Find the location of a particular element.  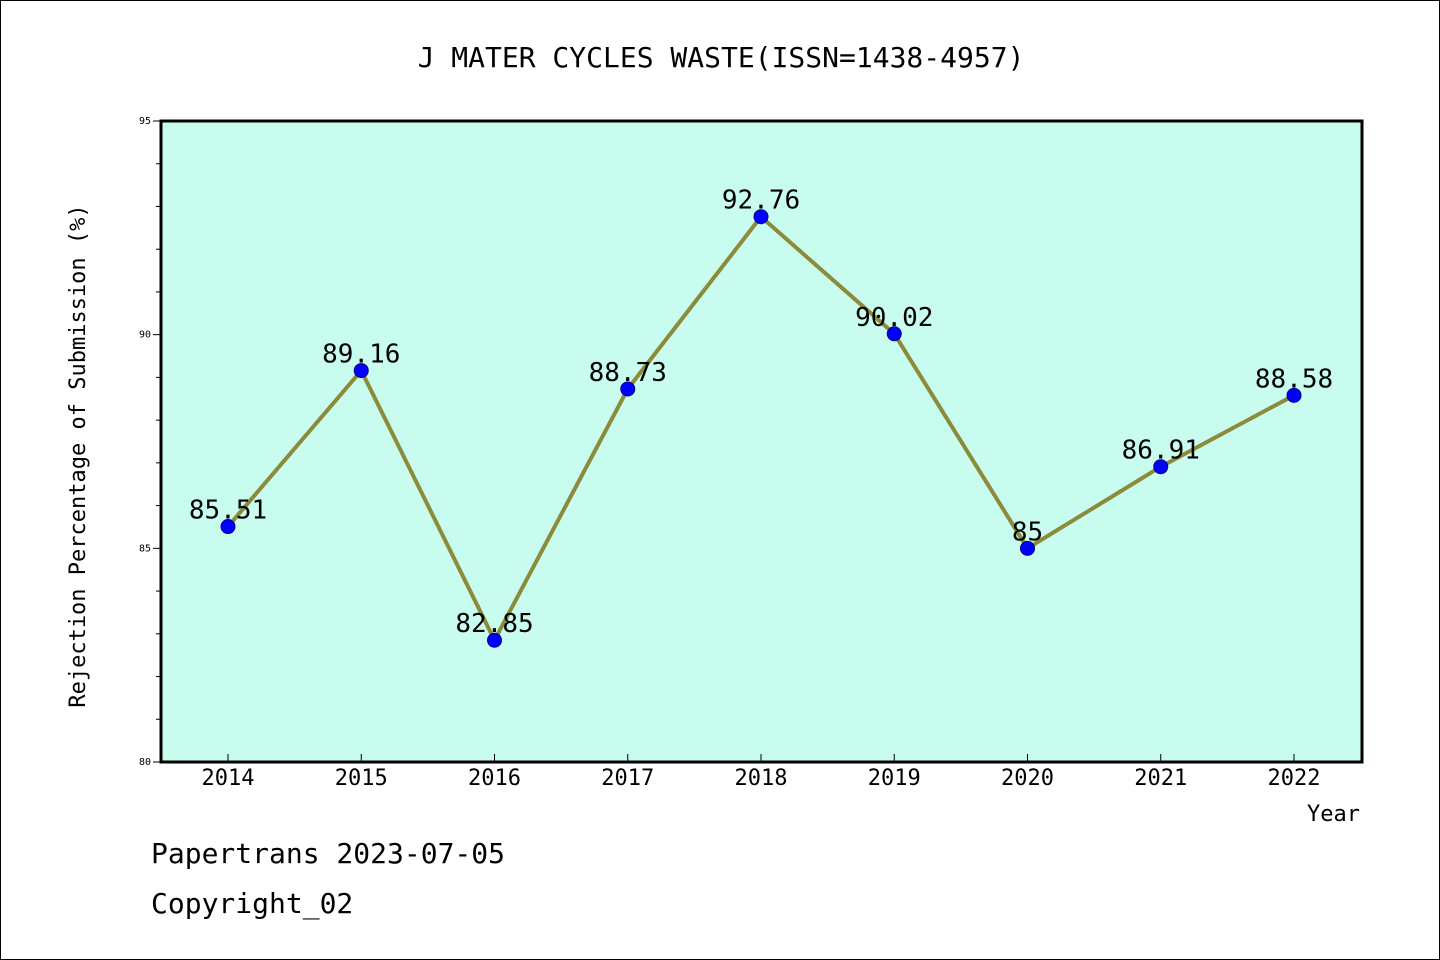

x-tick-label: 2018 is located at coordinates (761, 778).